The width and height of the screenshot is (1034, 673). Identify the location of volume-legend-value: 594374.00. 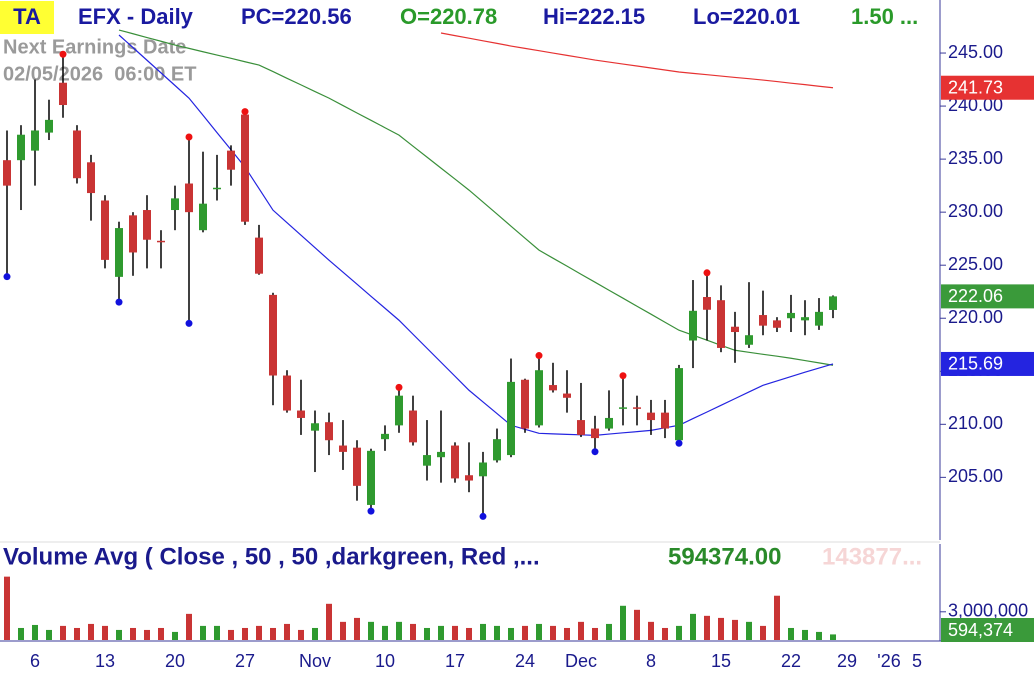
(724, 556).